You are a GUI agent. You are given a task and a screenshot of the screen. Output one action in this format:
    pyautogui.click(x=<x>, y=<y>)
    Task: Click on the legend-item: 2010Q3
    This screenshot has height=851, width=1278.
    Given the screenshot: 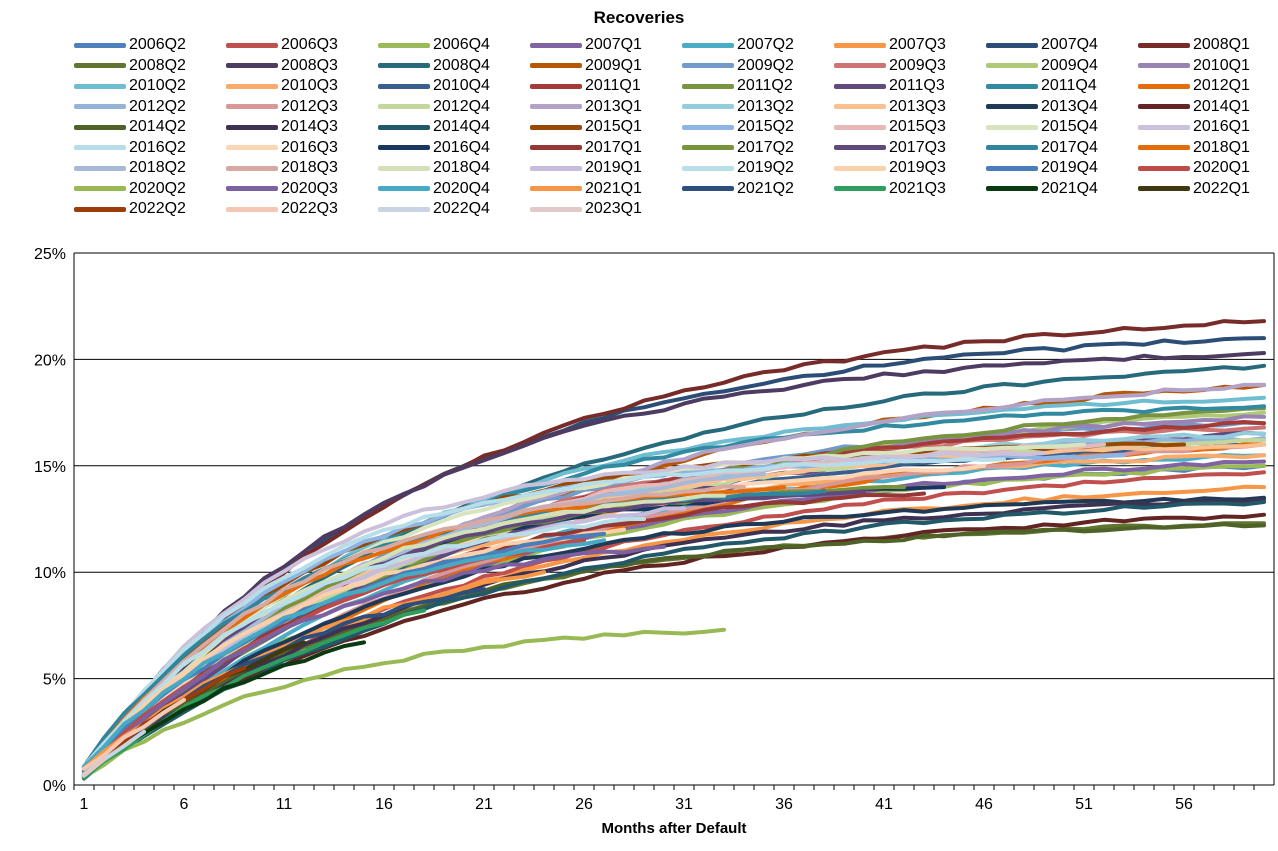 What is the action you would take?
    pyautogui.click(x=282, y=86)
    